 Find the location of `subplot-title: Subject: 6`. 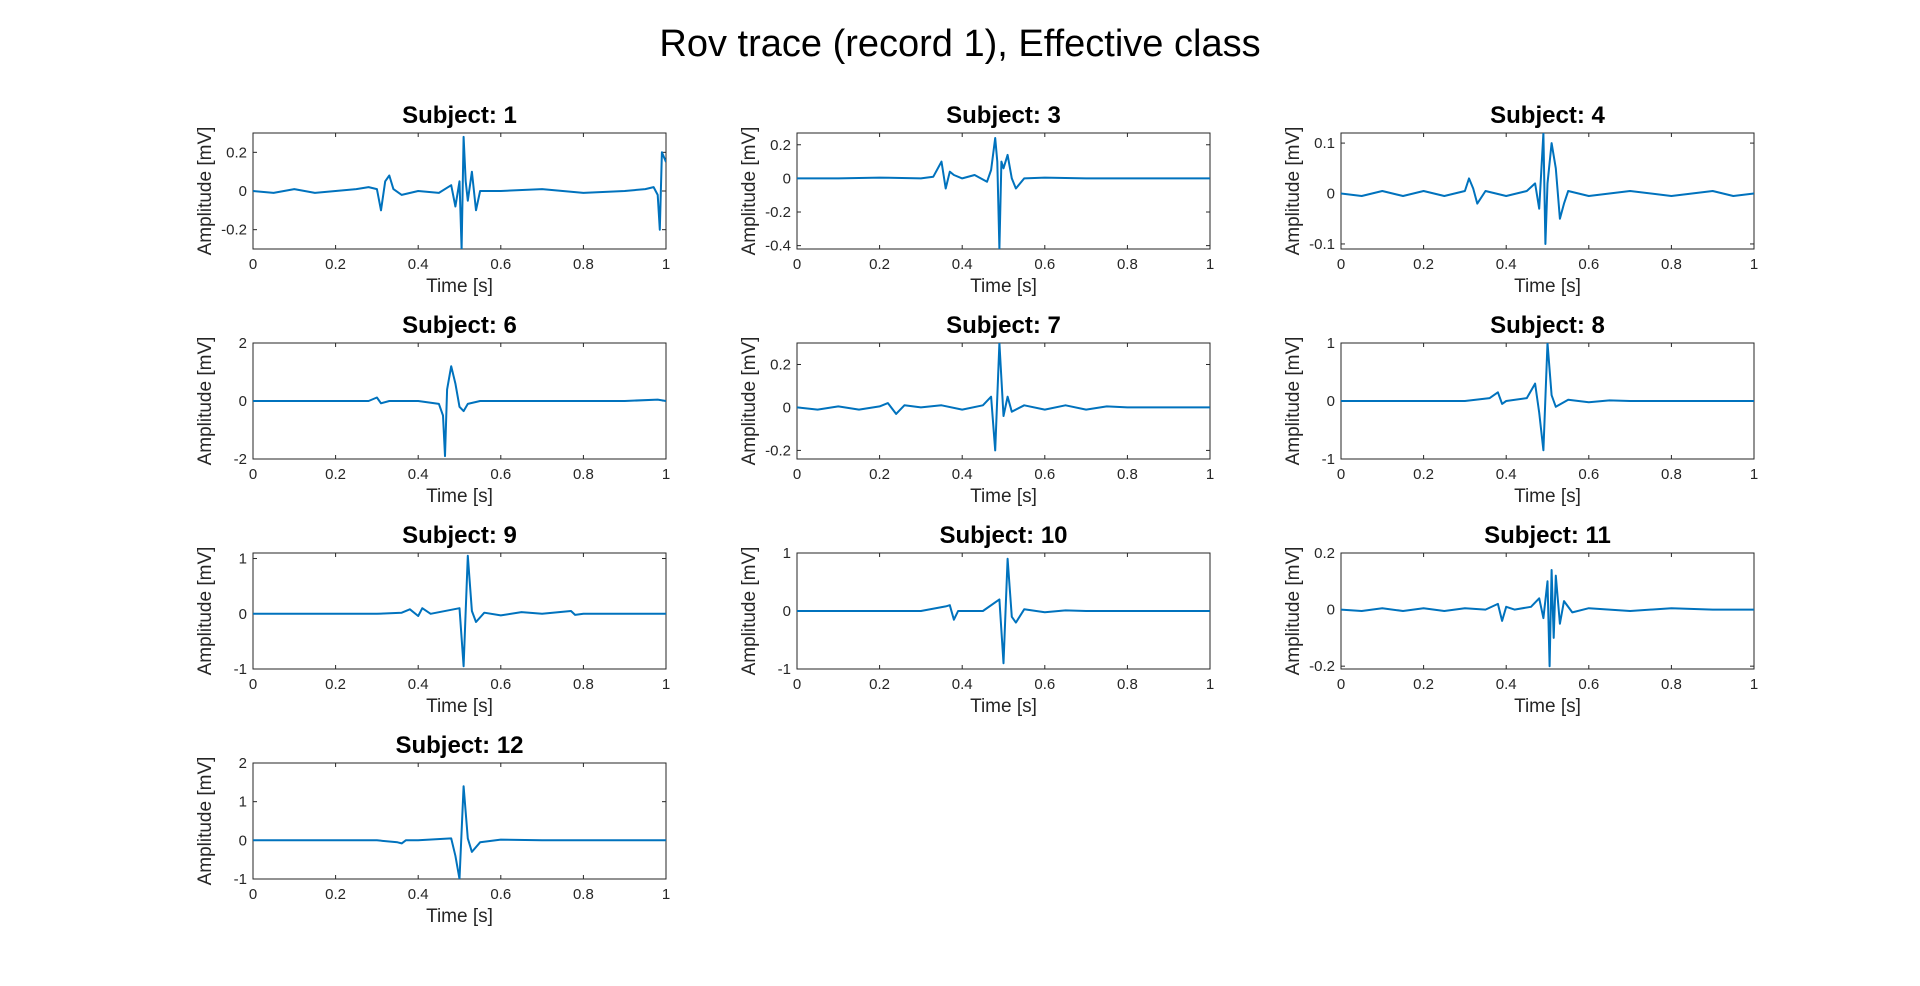

subplot-title: Subject: 6 is located at coordinates (459, 325).